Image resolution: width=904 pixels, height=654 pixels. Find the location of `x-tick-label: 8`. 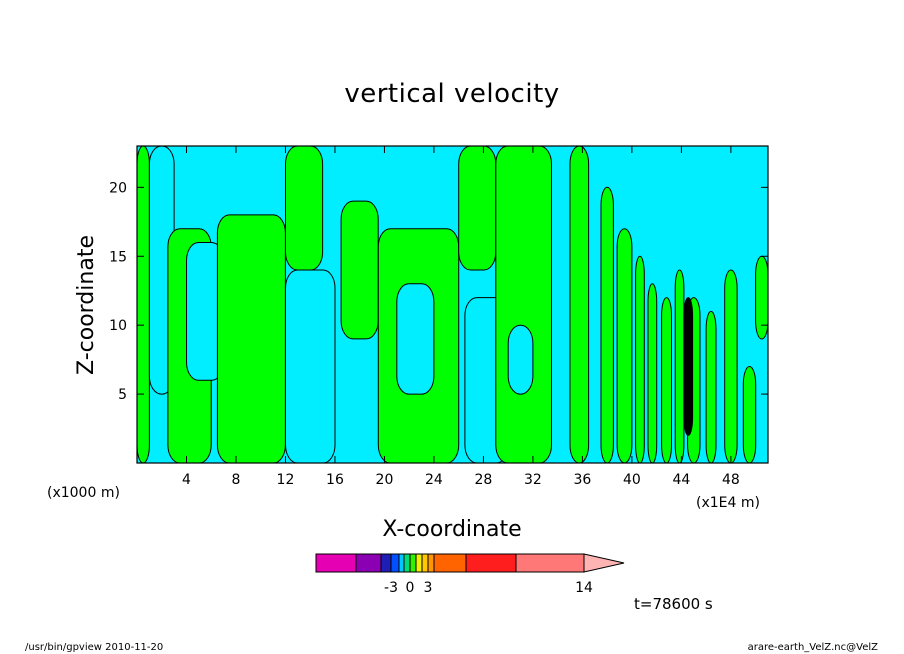

x-tick-label: 8 is located at coordinates (236, 480).